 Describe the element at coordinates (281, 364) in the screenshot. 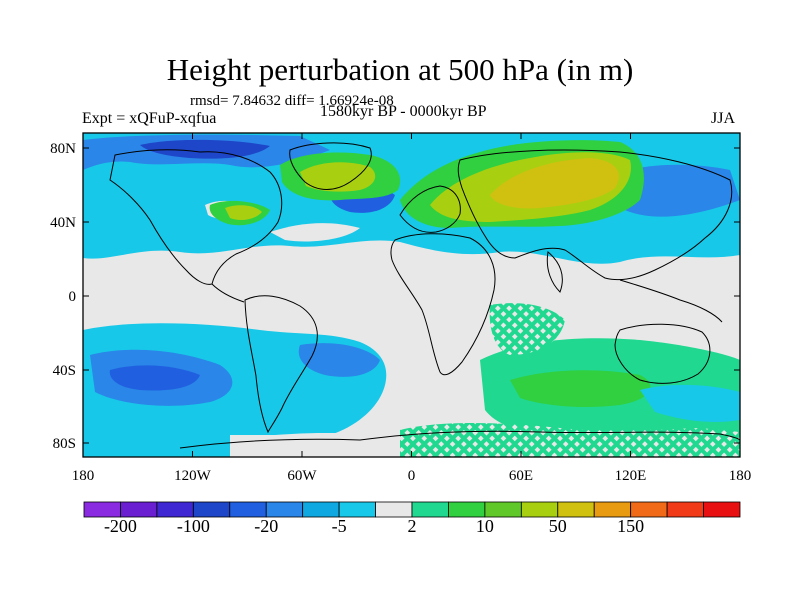

I see `coast-south-america` at that location.